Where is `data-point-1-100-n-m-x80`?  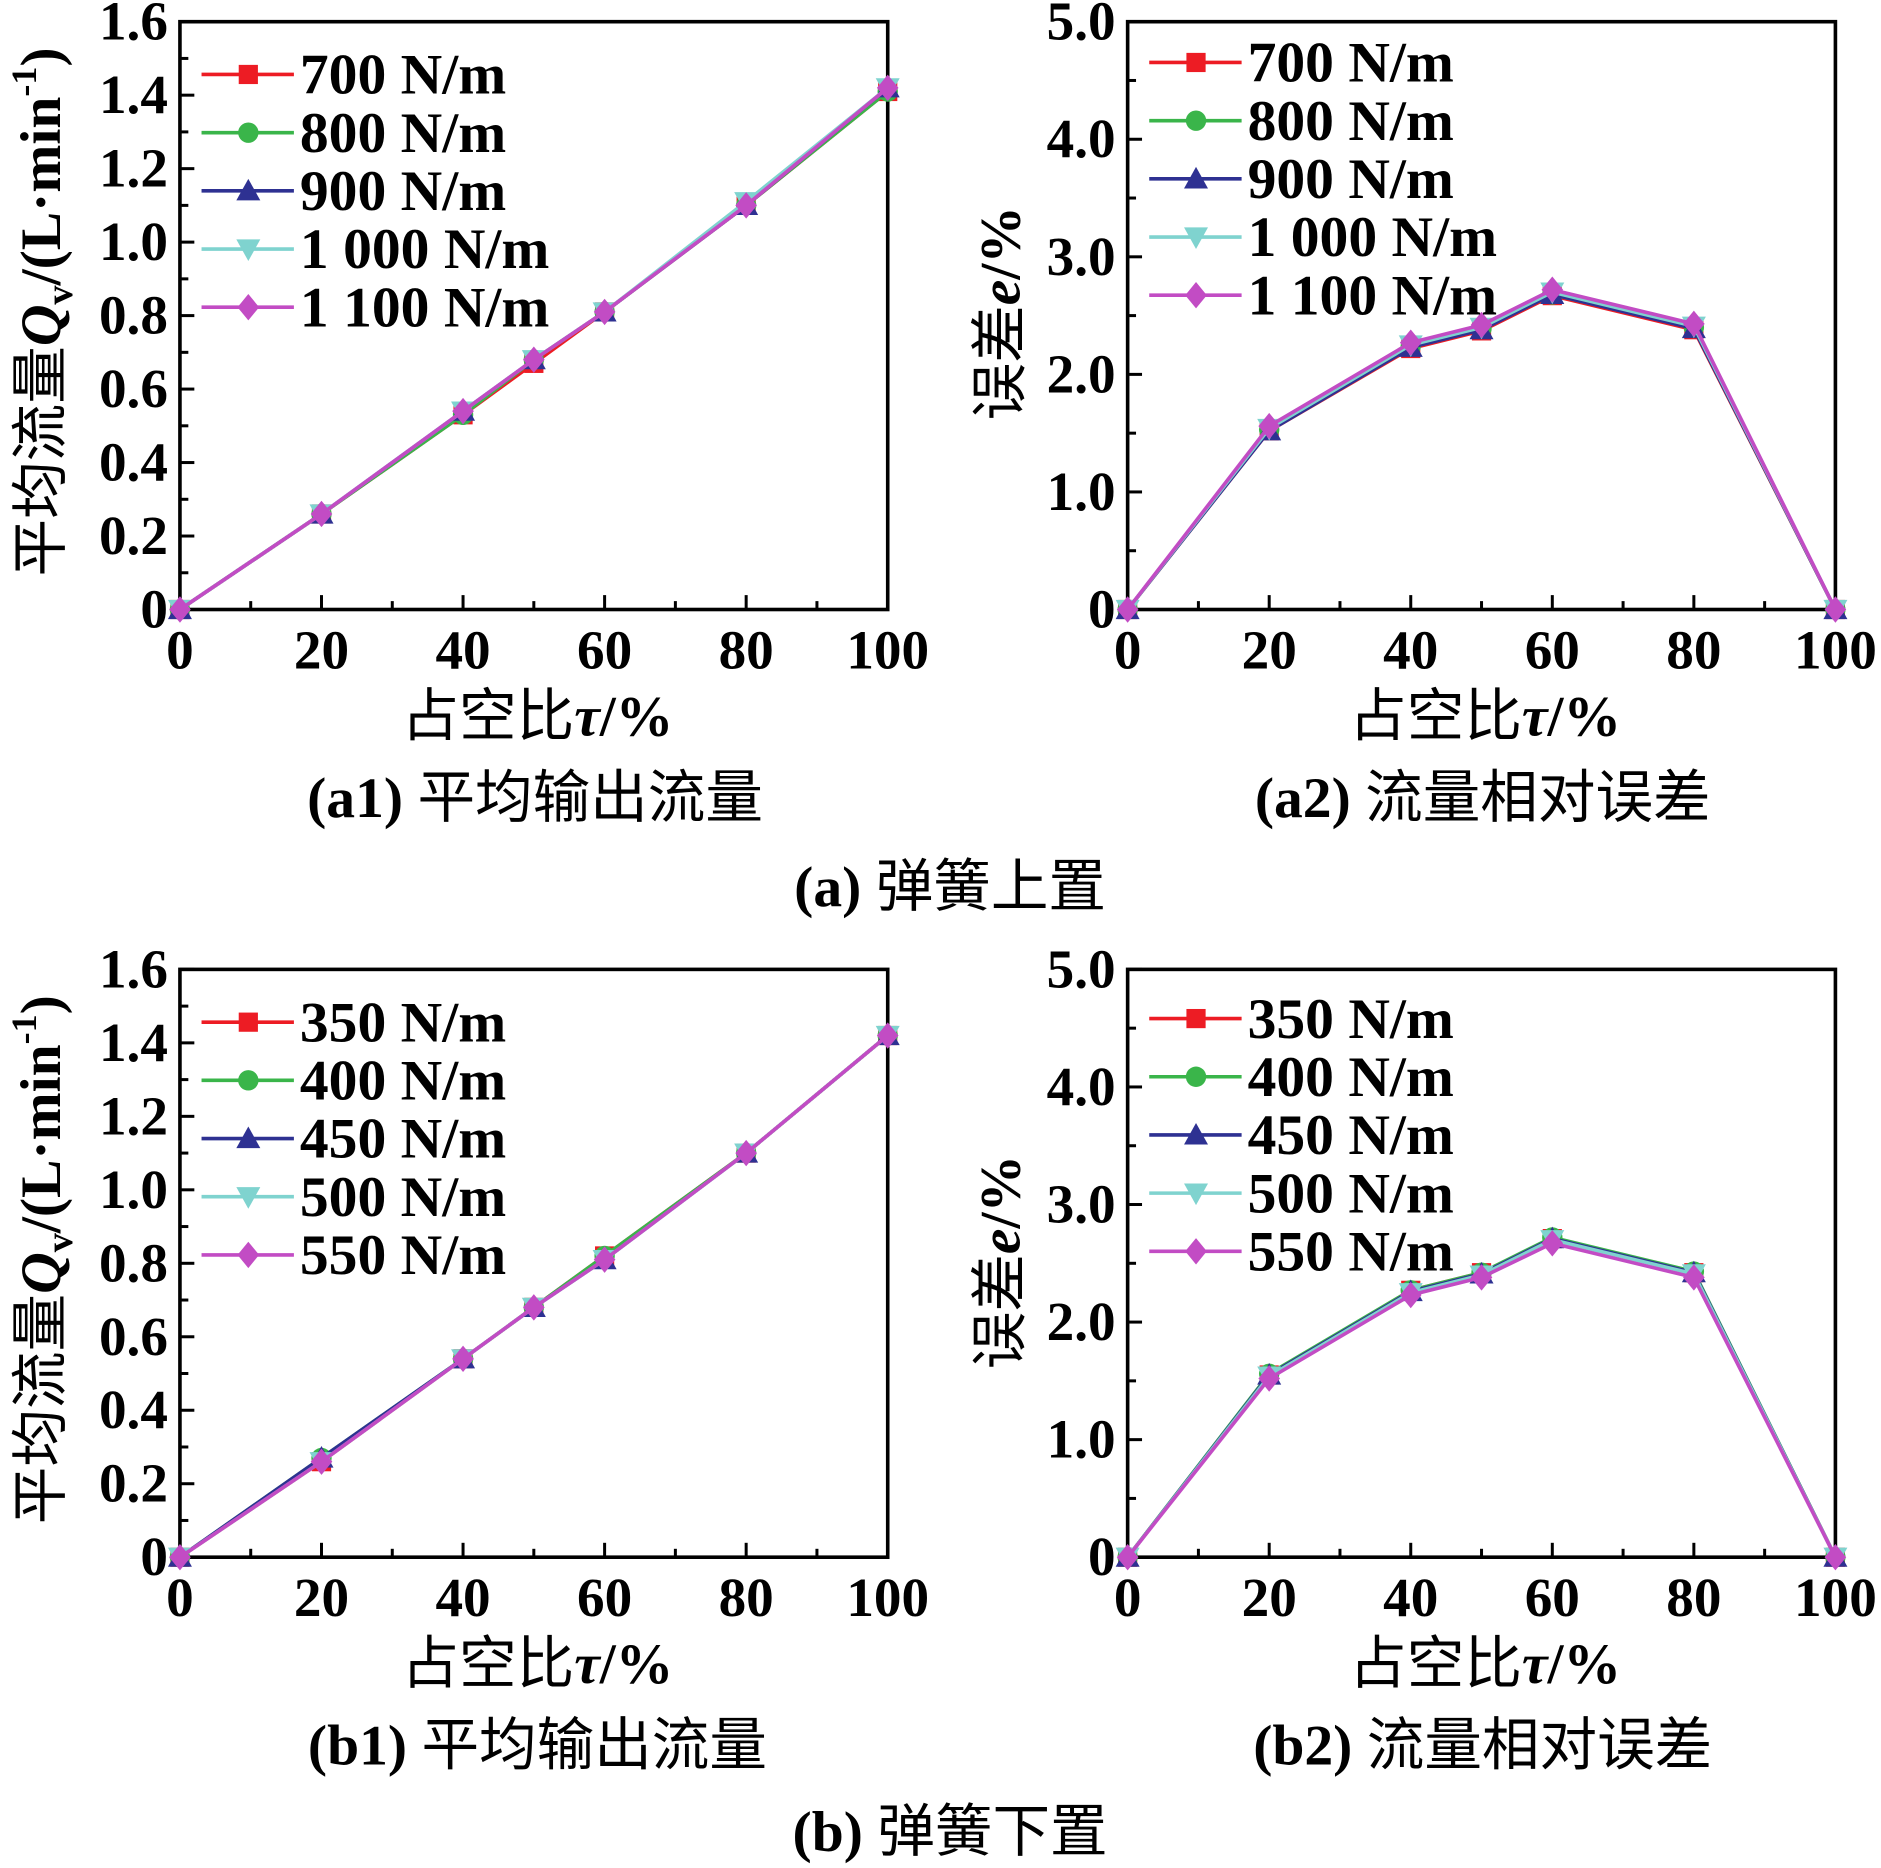 data-point-1-100-n-m-x80 is located at coordinates (1694, 324).